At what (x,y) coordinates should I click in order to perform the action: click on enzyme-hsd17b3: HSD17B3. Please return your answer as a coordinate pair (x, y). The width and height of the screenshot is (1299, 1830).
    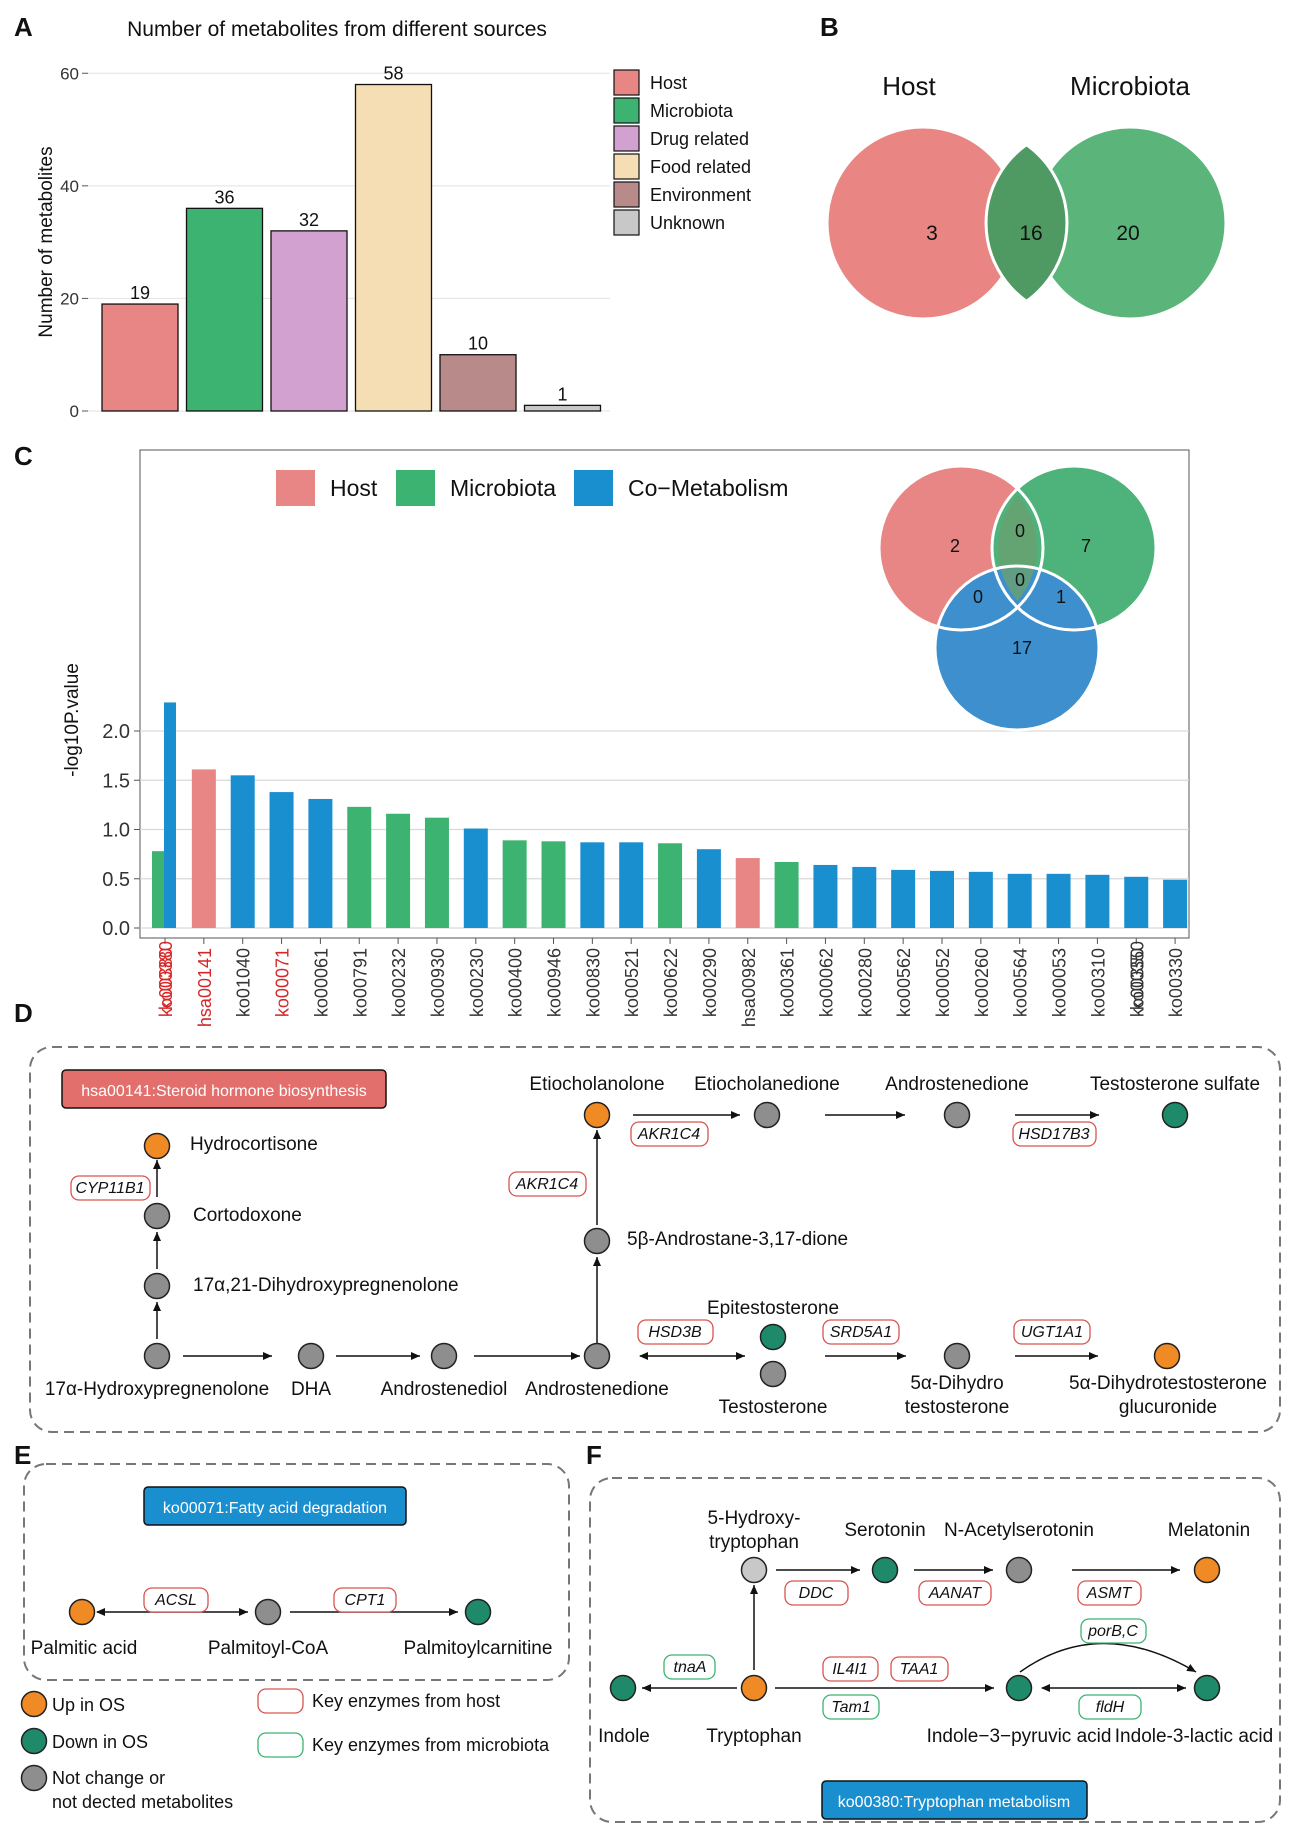
    Looking at the image, I should click on (1053, 1134).